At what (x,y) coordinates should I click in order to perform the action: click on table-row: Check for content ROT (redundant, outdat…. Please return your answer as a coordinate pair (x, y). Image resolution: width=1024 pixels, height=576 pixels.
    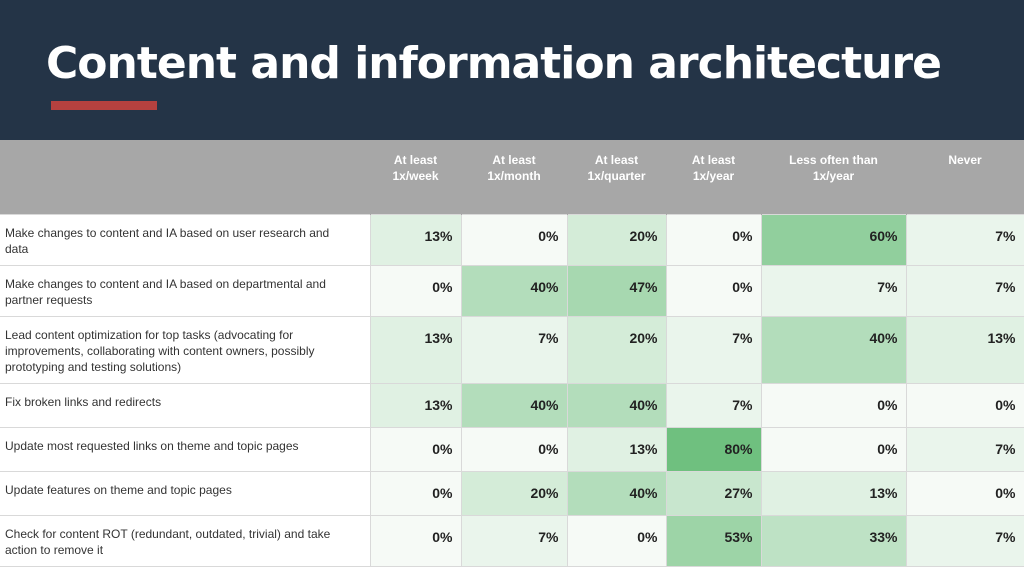
    Looking at the image, I should click on (512, 541).